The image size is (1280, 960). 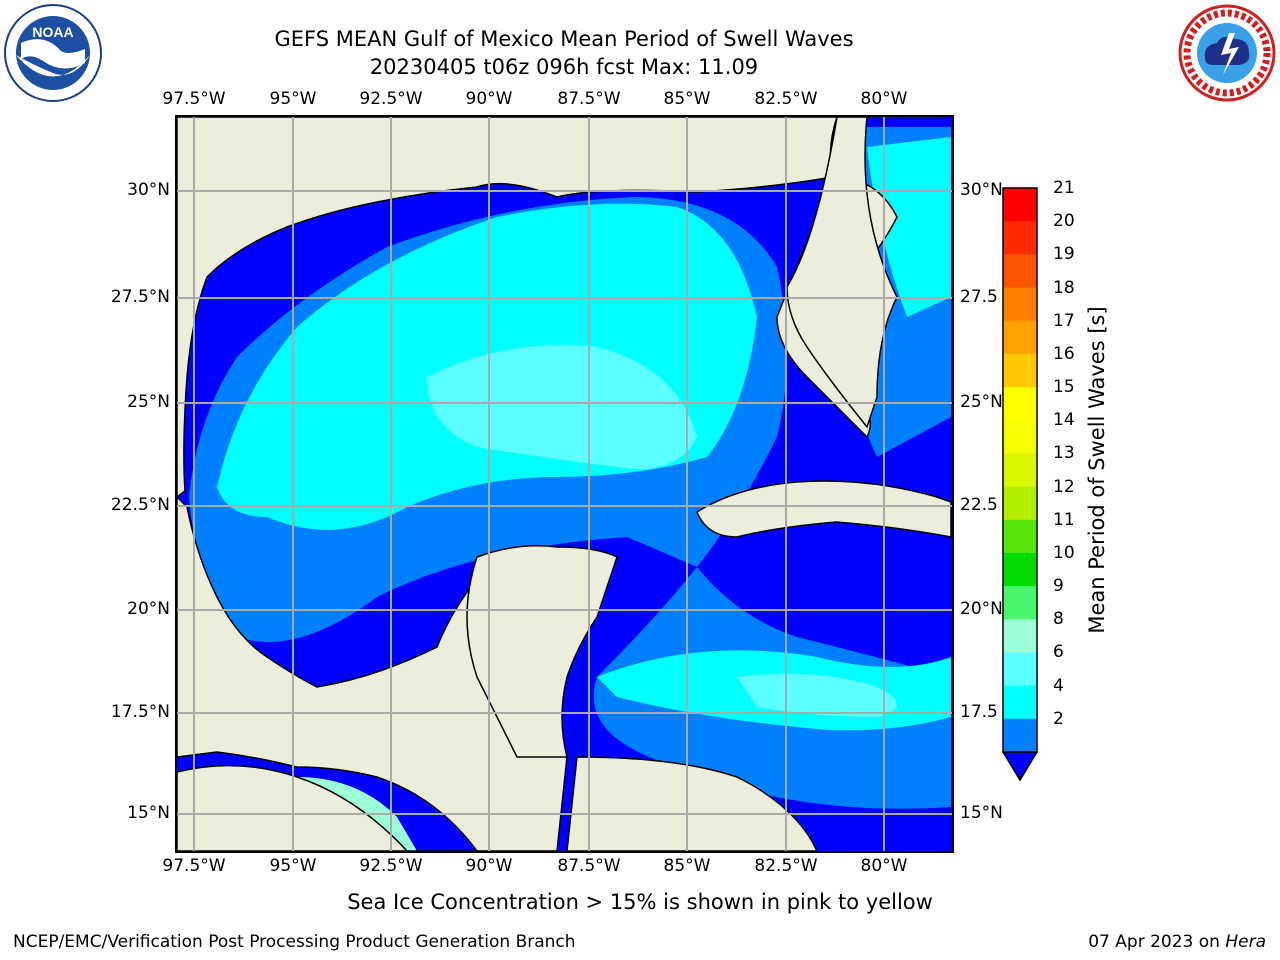 What do you see at coordinates (981, 813) in the screenshot?
I see `lat-tick-right: 15°N` at bounding box center [981, 813].